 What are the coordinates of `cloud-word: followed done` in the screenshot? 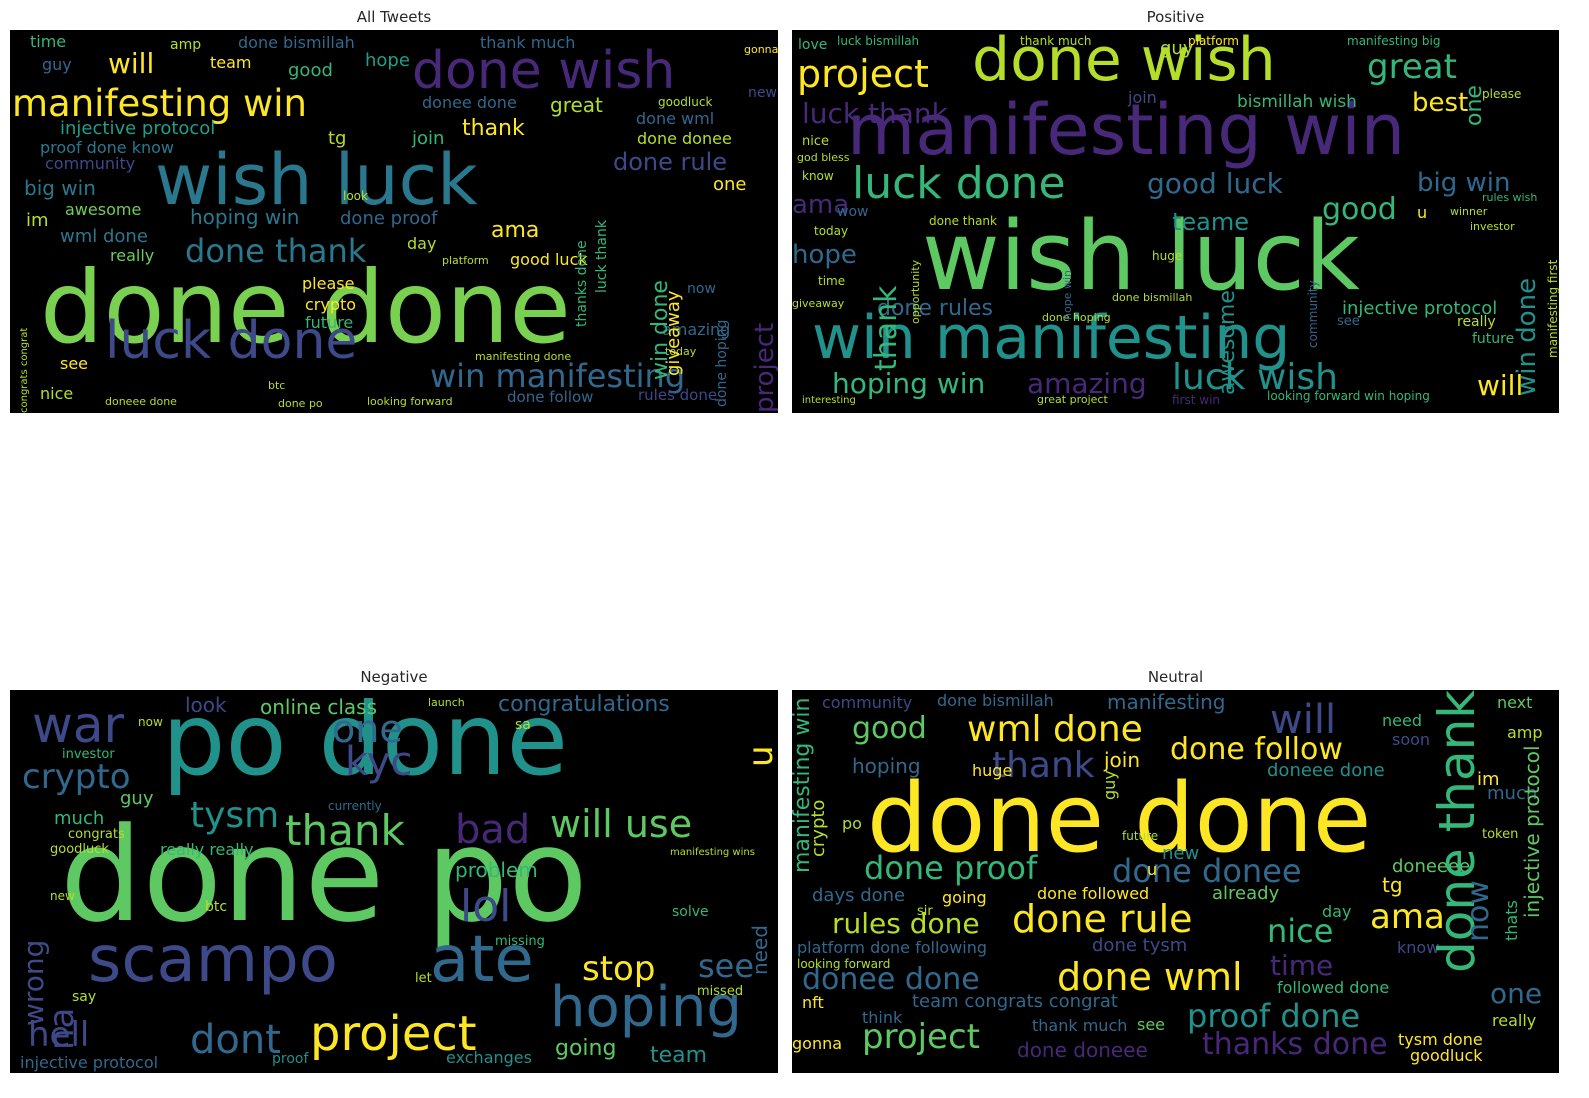 It's located at (1333, 987).